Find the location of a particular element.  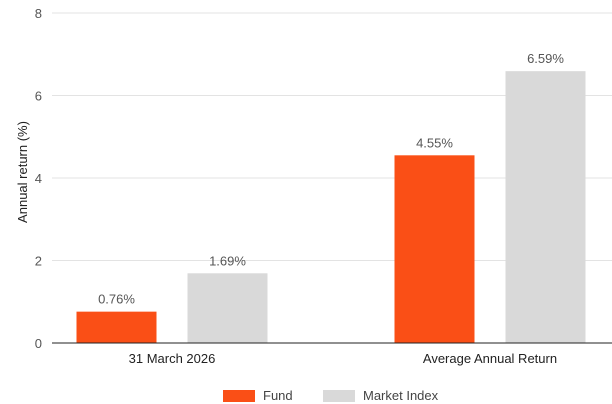

y-axis-label: Annual return (%) is located at coordinates (22, 172).